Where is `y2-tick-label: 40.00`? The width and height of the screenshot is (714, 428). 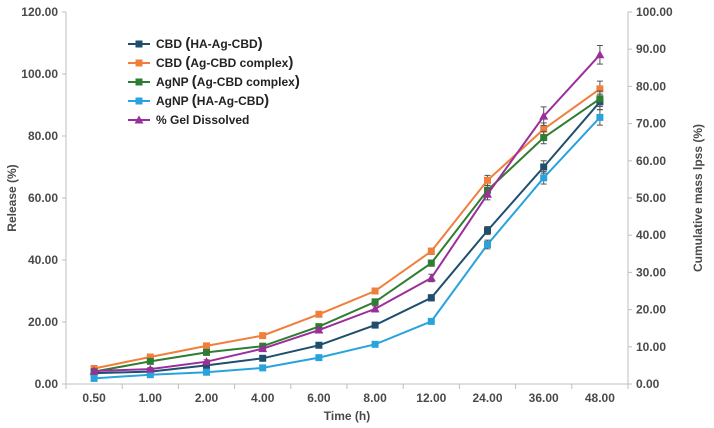 y2-tick-label: 40.00 is located at coordinates (651, 235).